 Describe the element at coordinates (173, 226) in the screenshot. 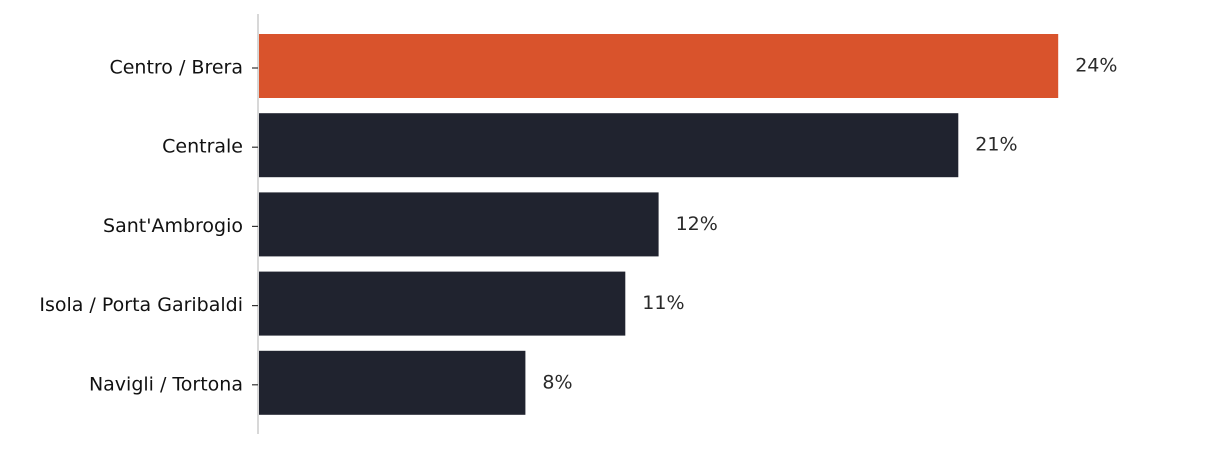

I see `category-label: Sant'Ambrogio` at that location.